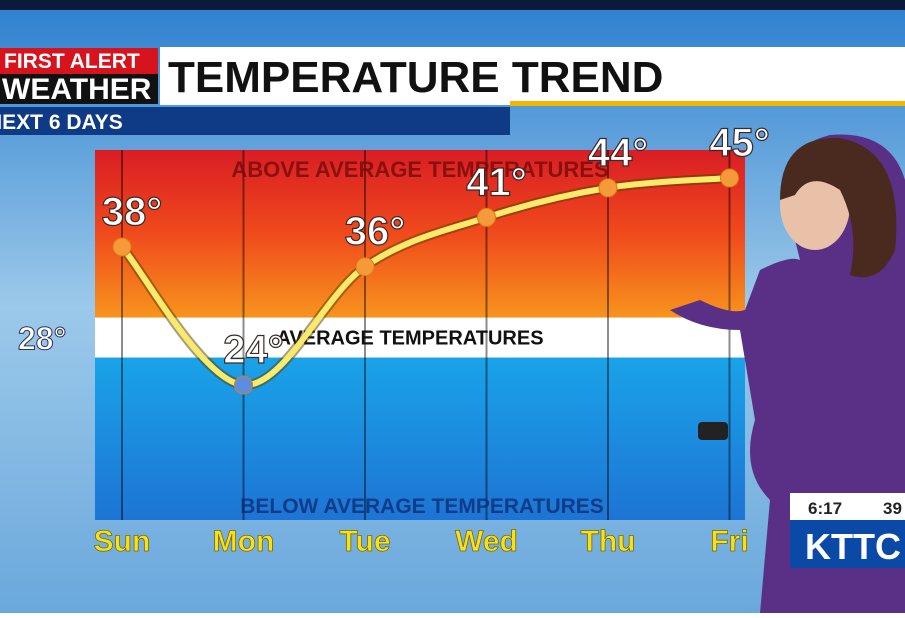  Describe the element at coordinates (255, 121) in the screenshot. I see `subtitle-bar` at that location.